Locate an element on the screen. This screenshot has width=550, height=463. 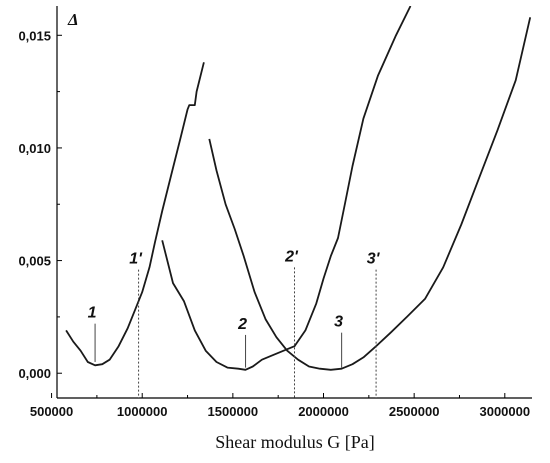
x-tick-label: 2000000 is located at coordinates (323, 411).